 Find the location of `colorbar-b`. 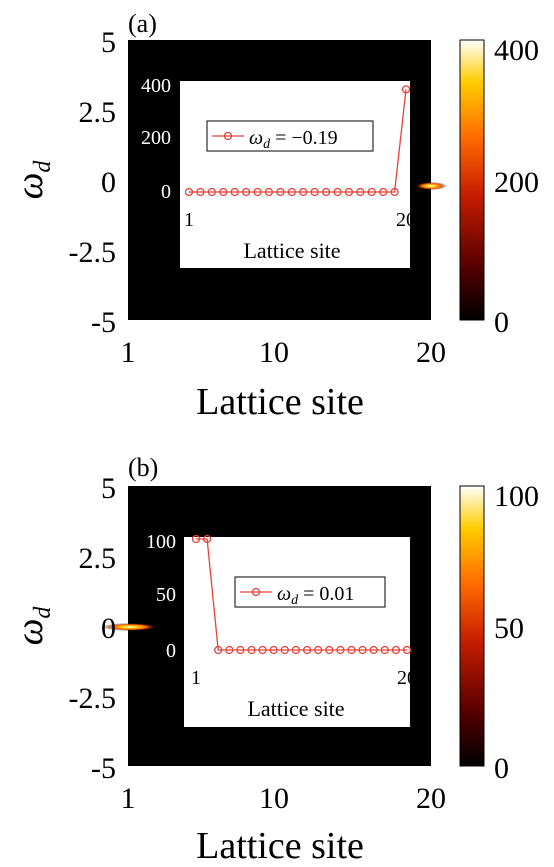

colorbar-b is located at coordinates (472, 626).